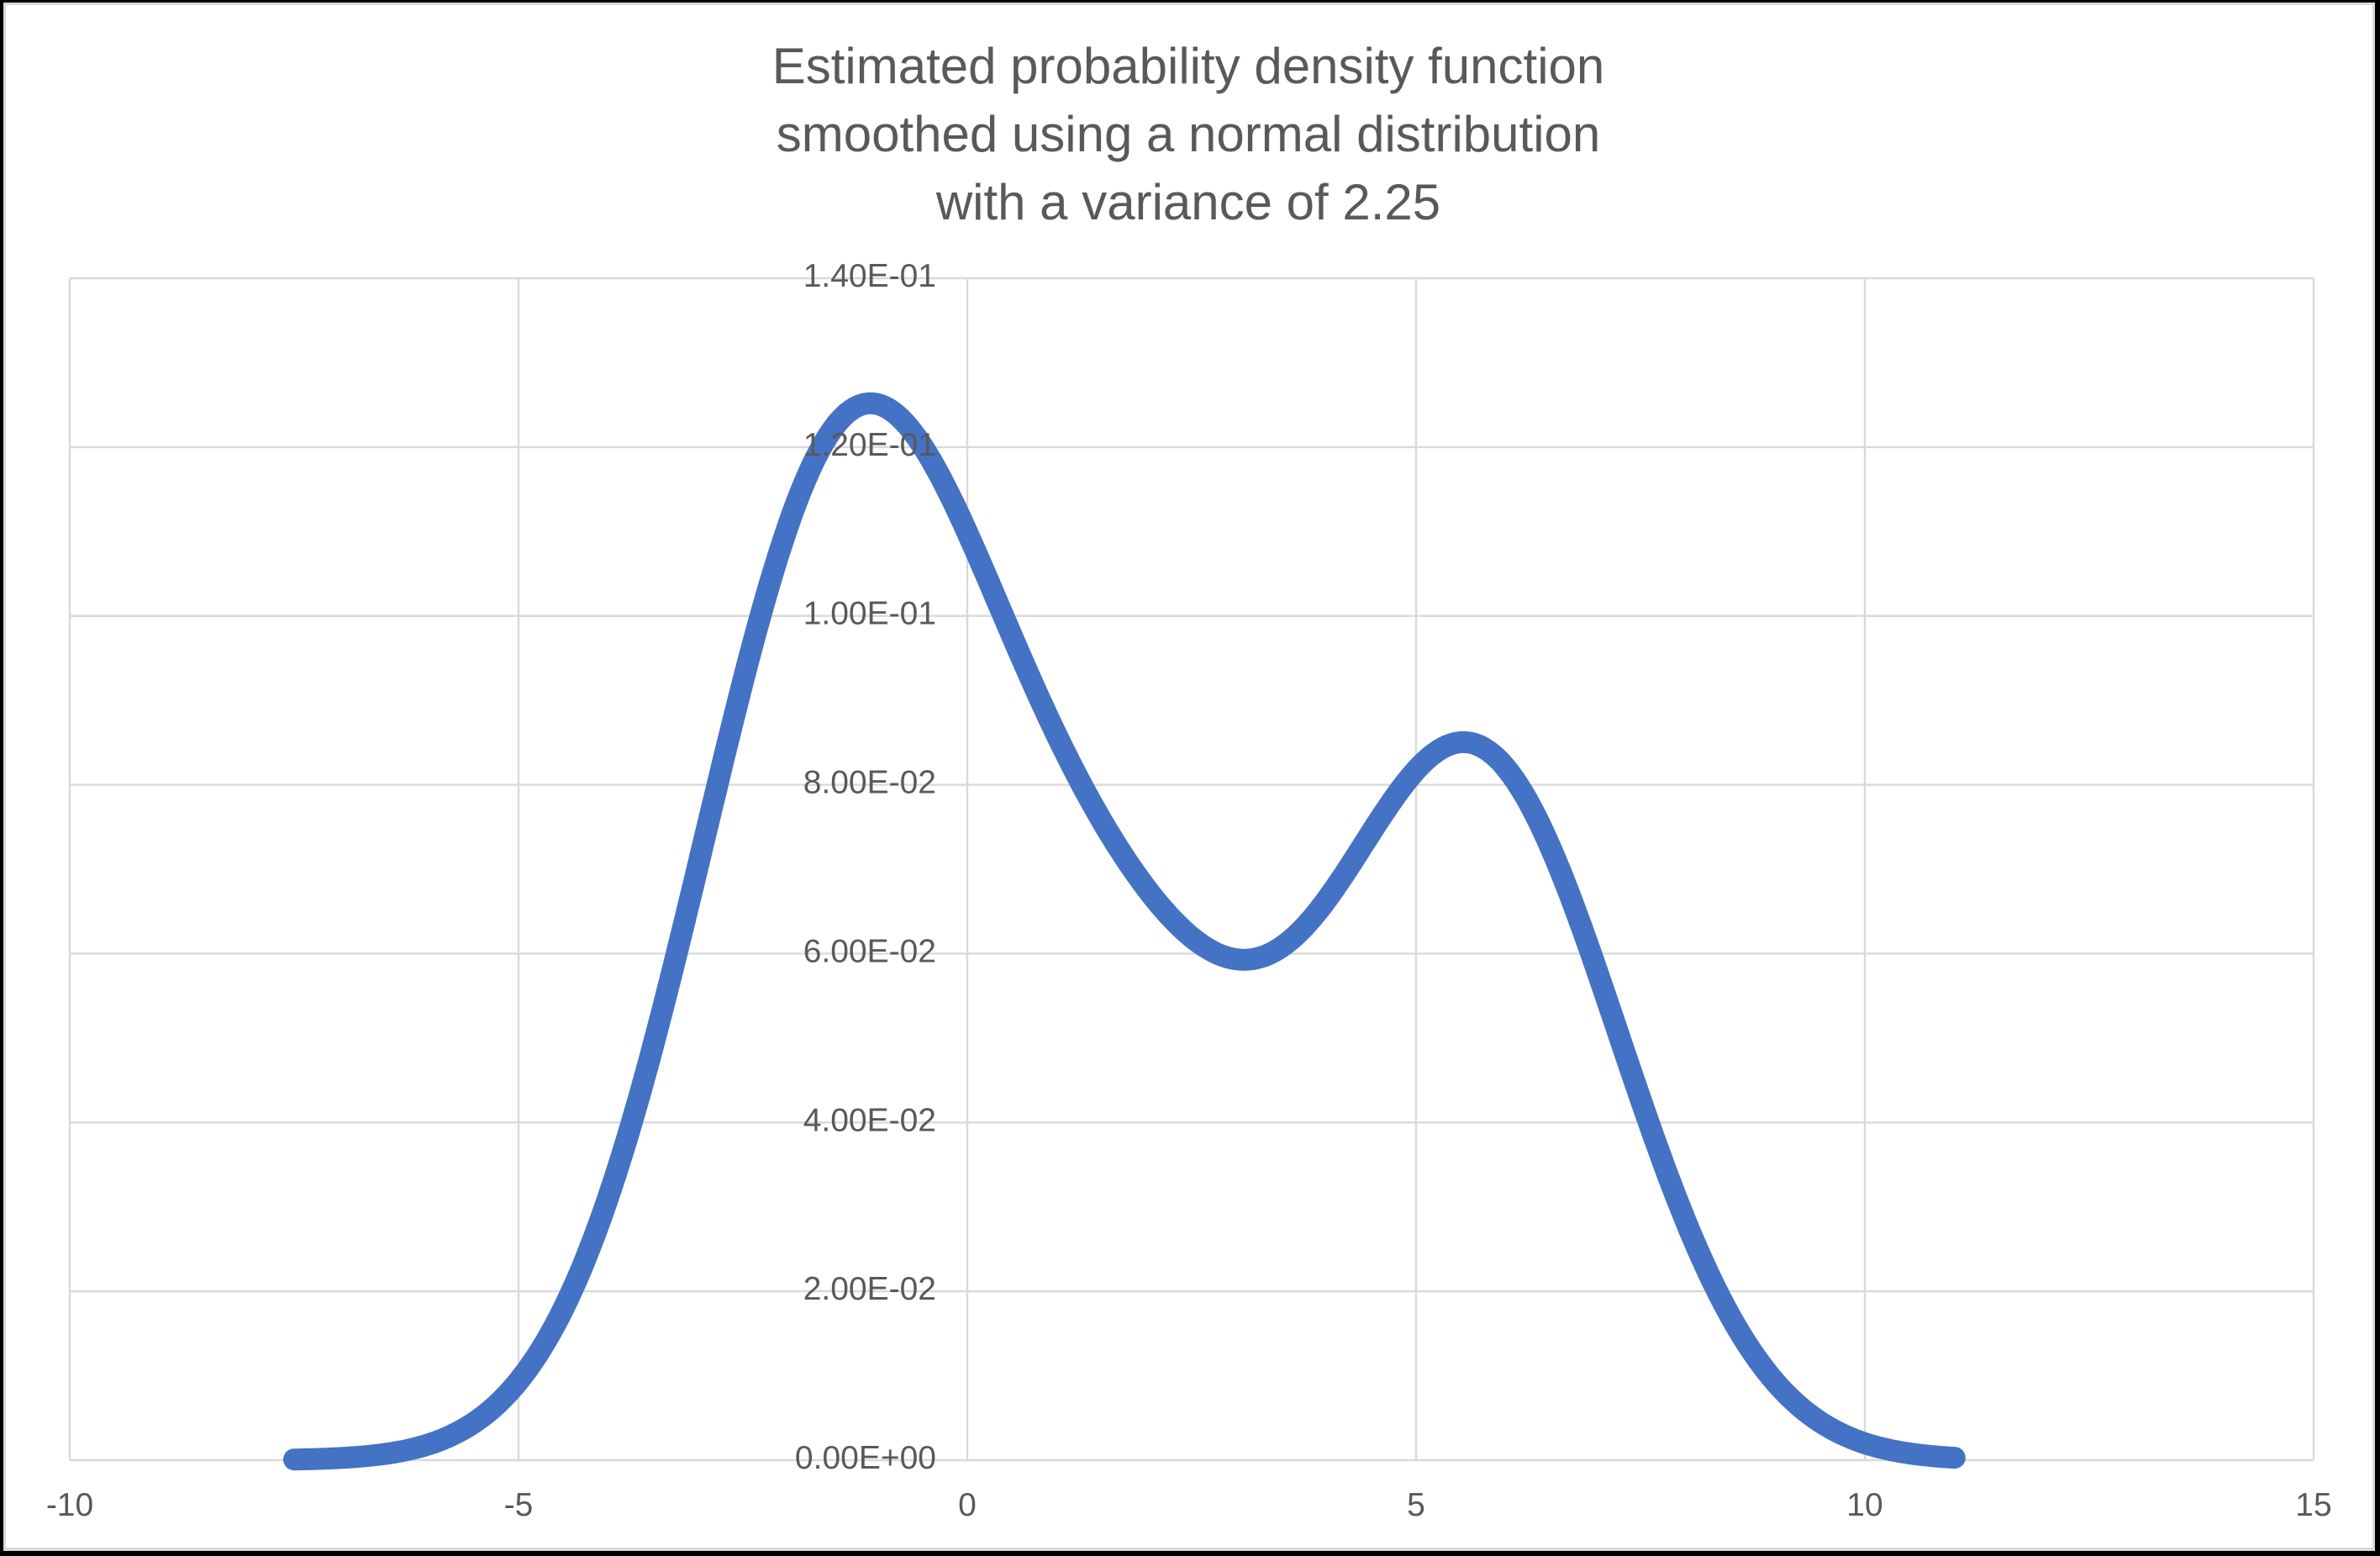 Image resolution: width=2380 pixels, height=1556 pixels. What do you see at coordinates (1188, 202) in the screenshot?
I see `svg-text: with a variance of 2.25` at bounding box center [1188, 202].